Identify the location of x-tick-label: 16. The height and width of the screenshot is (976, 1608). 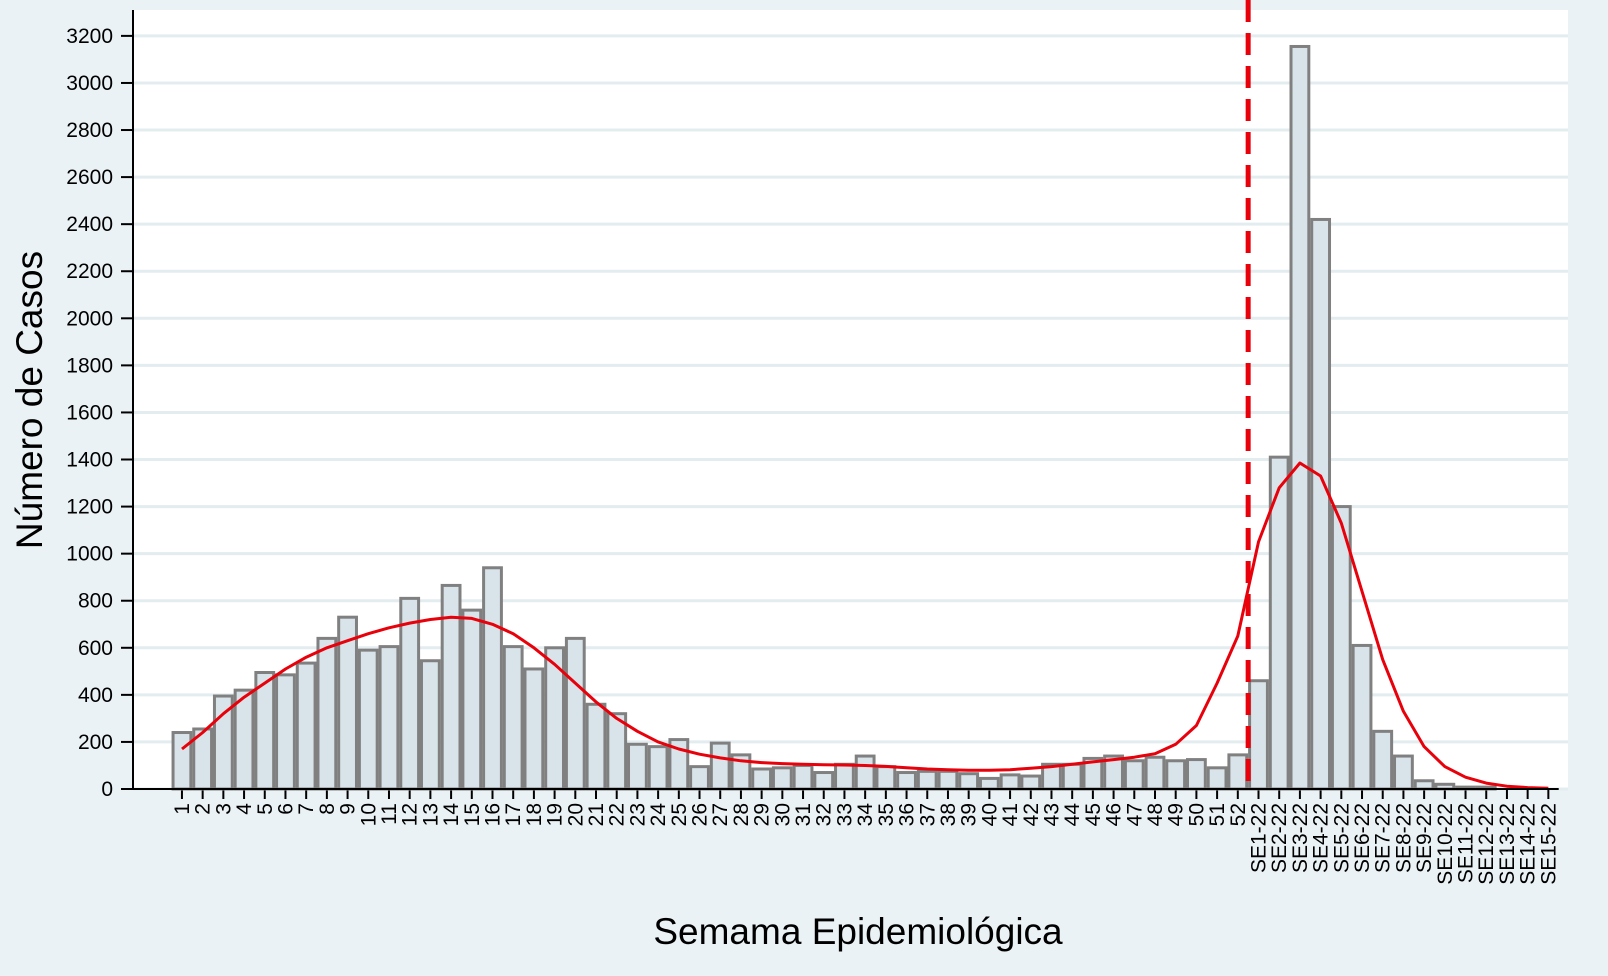
(492, 814).